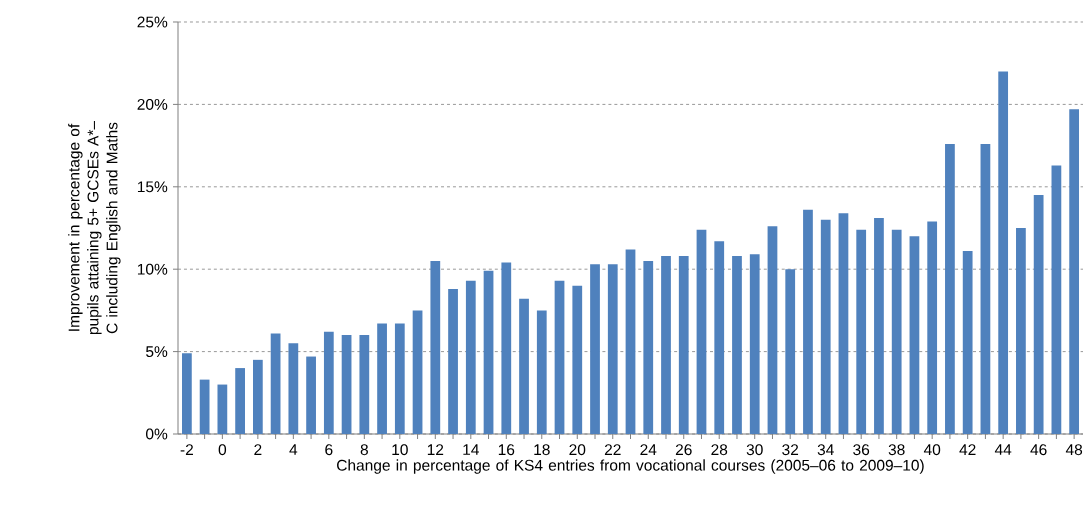 This screenshot has height=532, width=1091. What do you see at coordinates (506, 450) in the screenshot?
I see `x-tick-label: 16` at bounding box center [506, 450].